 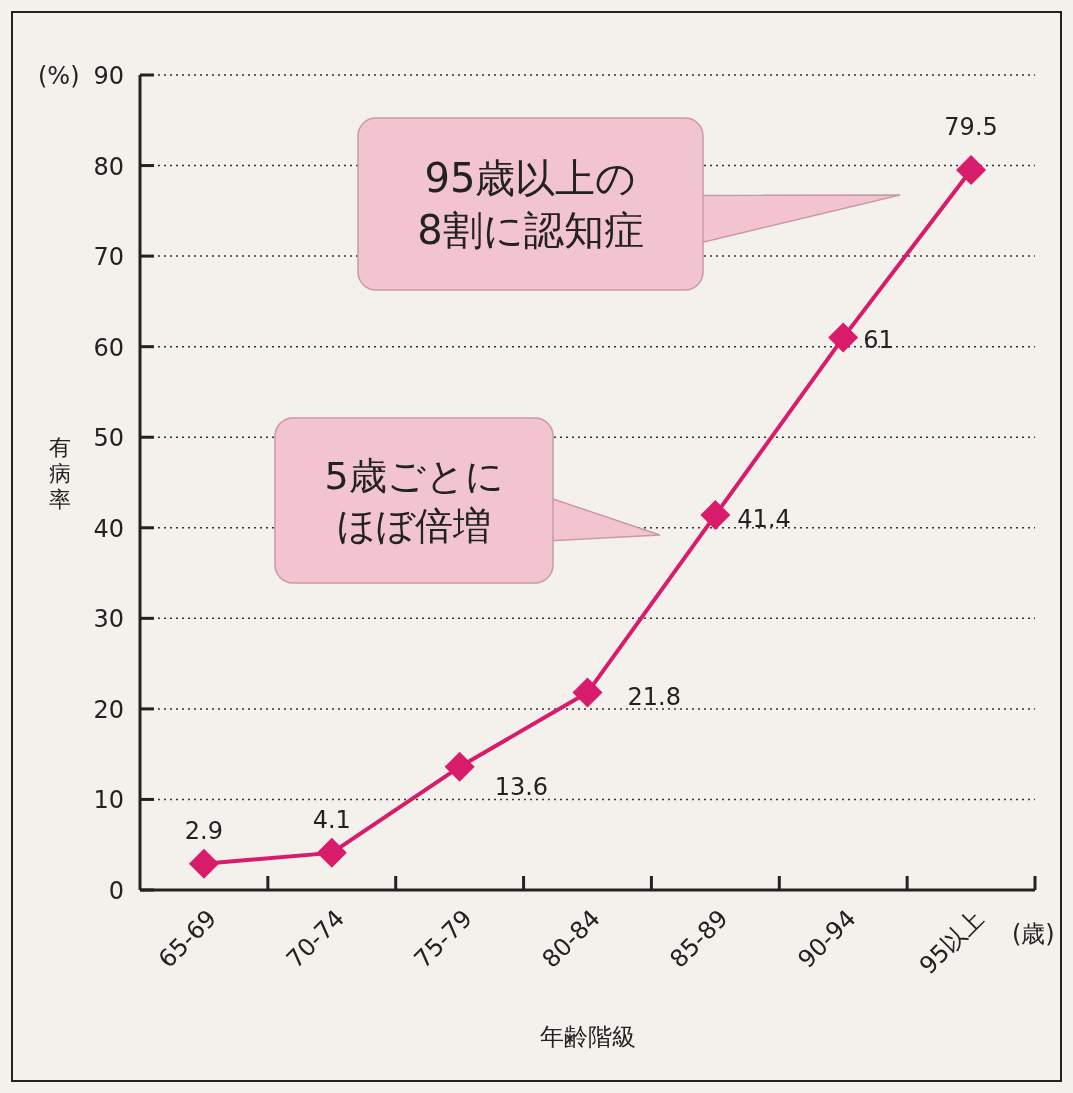 What do you see at coordinates (108, 166) in the screenshot?
I see `y-tick-label: 80` at bounding box center [108, 166].